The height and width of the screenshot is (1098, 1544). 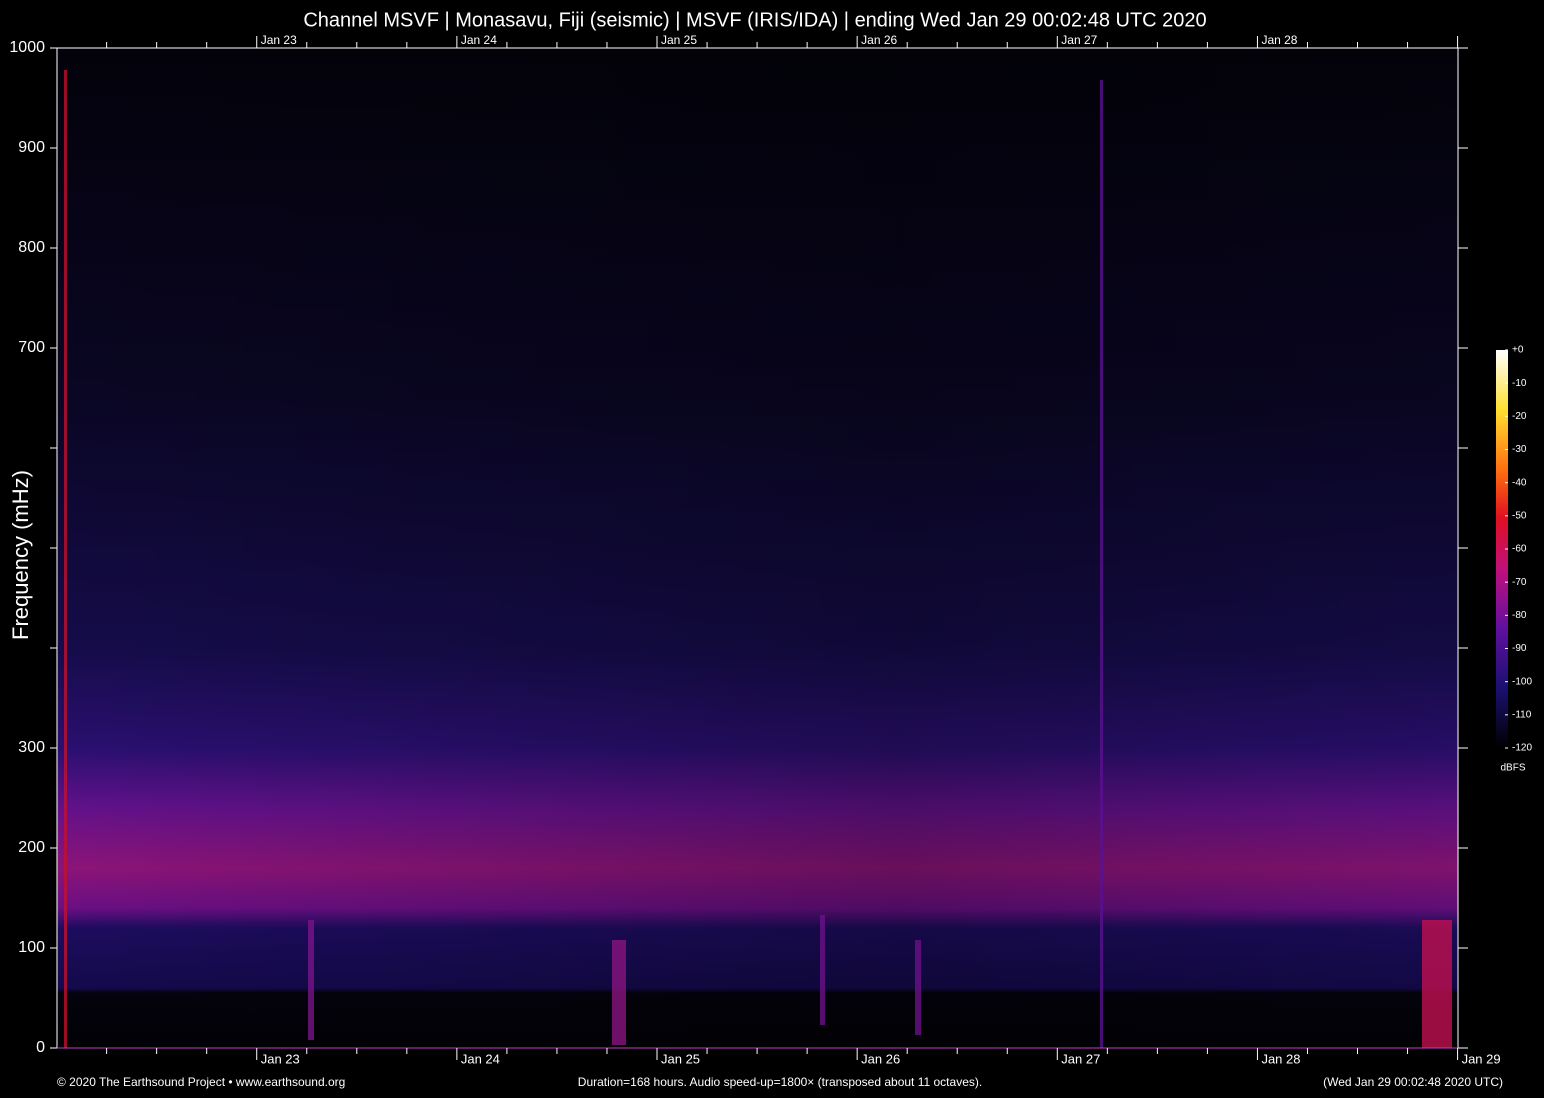 I want to click on x-tick-label-top: Jan 26, so click(x=879, y=40).